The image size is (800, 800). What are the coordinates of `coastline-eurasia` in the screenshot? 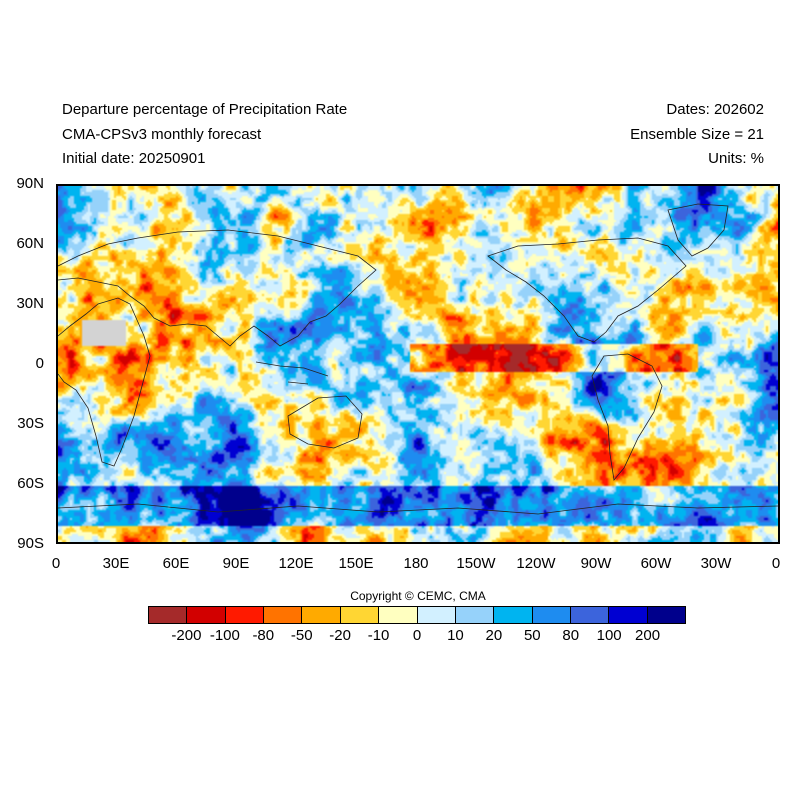 It's located at (217, 288).